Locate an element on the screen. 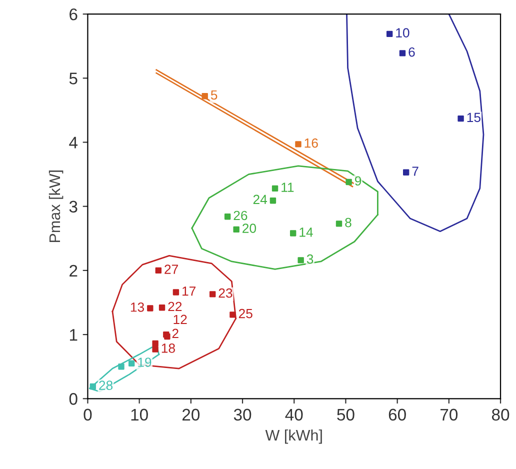 Image resolution: width=516 pixels, height=469 pixels. annotation: 8 is located at coordinates (348, 223).